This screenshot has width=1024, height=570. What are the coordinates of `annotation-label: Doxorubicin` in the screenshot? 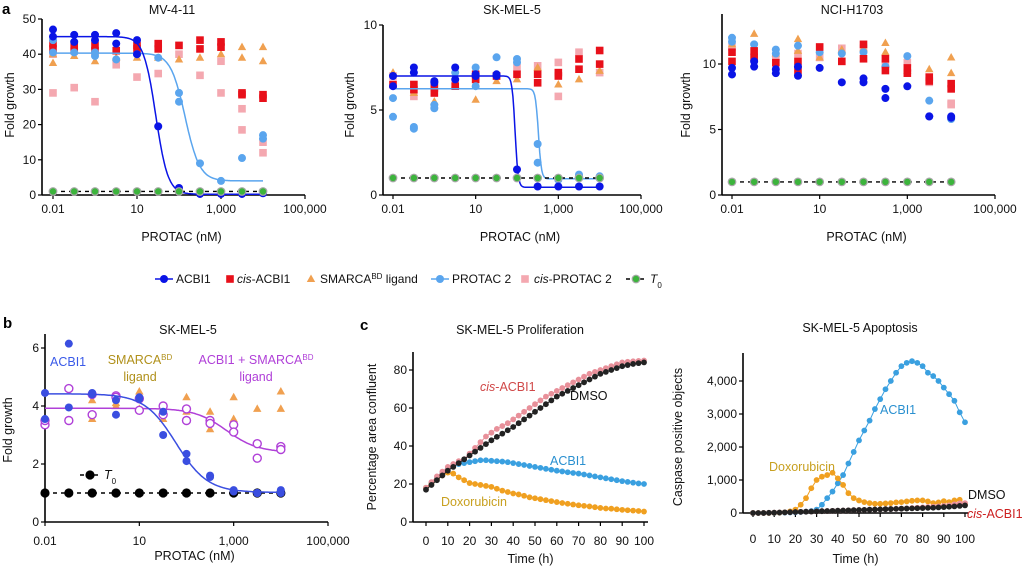 It's located at (474, 502).